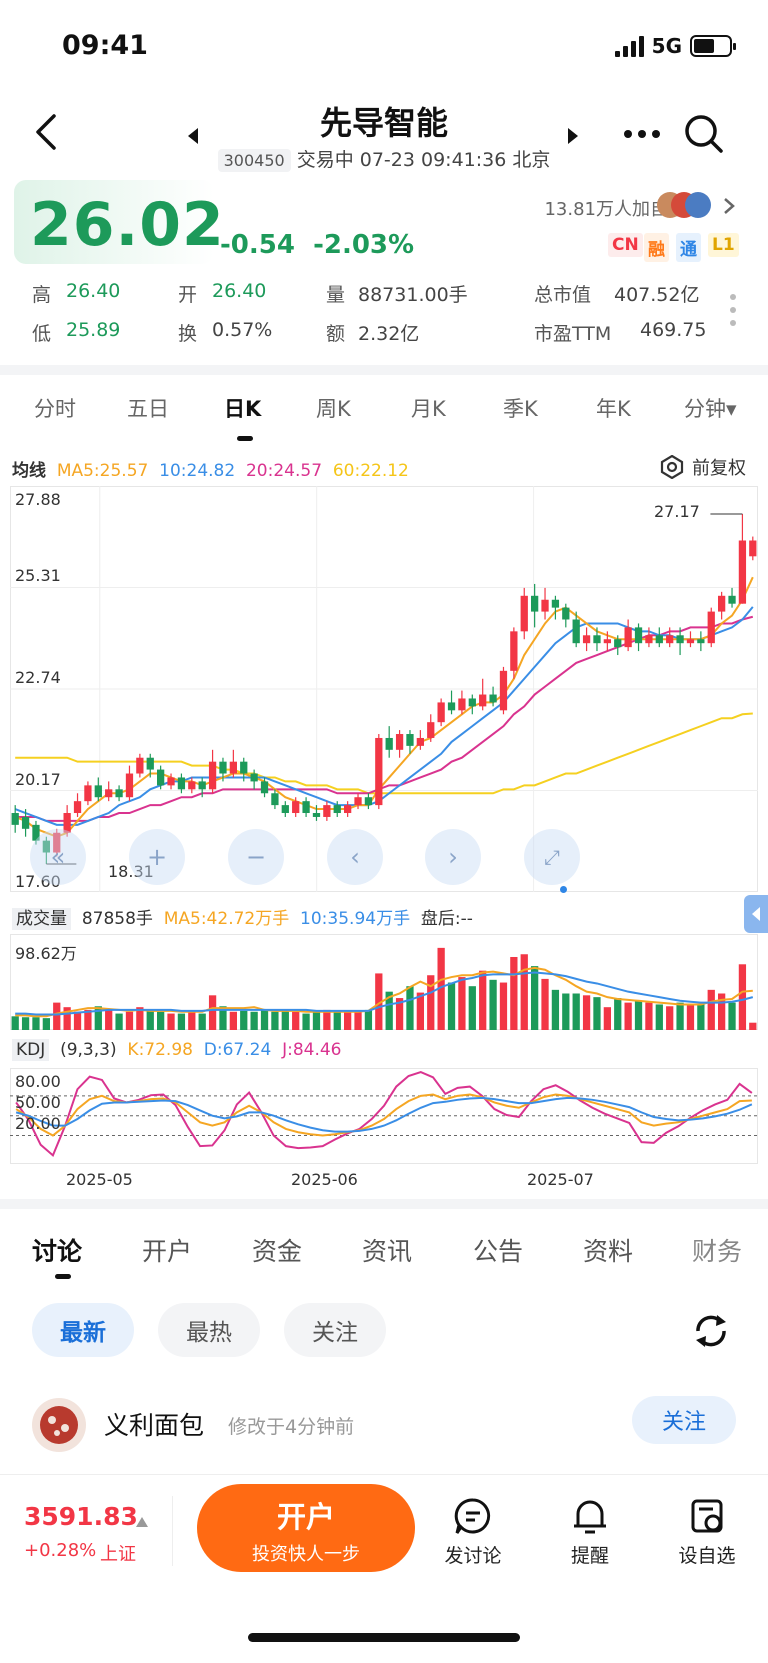 Image resolution: width=768 pixels, height=1663 pixels. I want to click on tab-weekly-k: 周K, so click(333, 409).